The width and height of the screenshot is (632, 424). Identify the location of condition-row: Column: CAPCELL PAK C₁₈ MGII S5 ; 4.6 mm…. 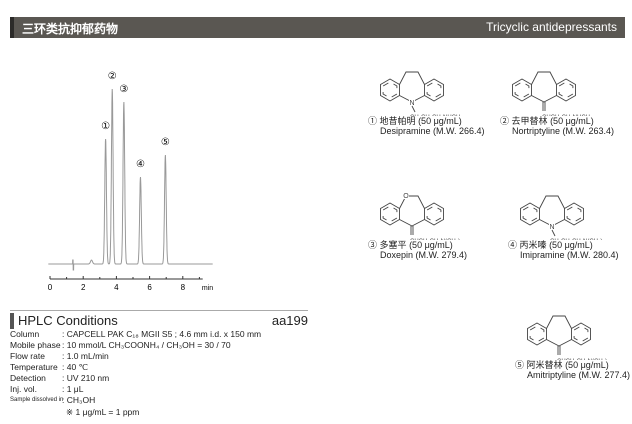
(159, 334).